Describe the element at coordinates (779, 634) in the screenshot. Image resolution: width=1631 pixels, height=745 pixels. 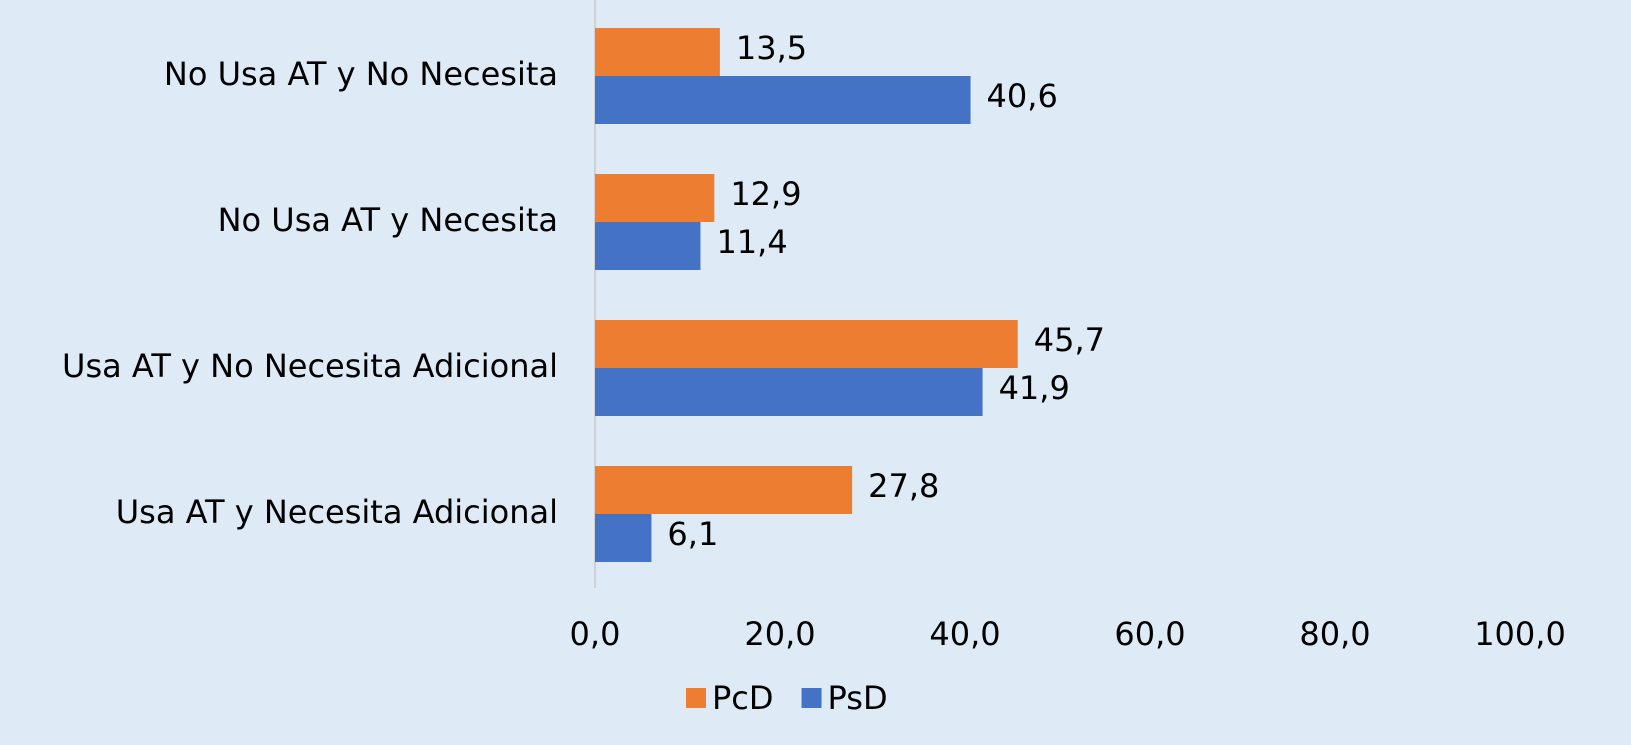
I see `x-tick-label: 20,0` at that location.